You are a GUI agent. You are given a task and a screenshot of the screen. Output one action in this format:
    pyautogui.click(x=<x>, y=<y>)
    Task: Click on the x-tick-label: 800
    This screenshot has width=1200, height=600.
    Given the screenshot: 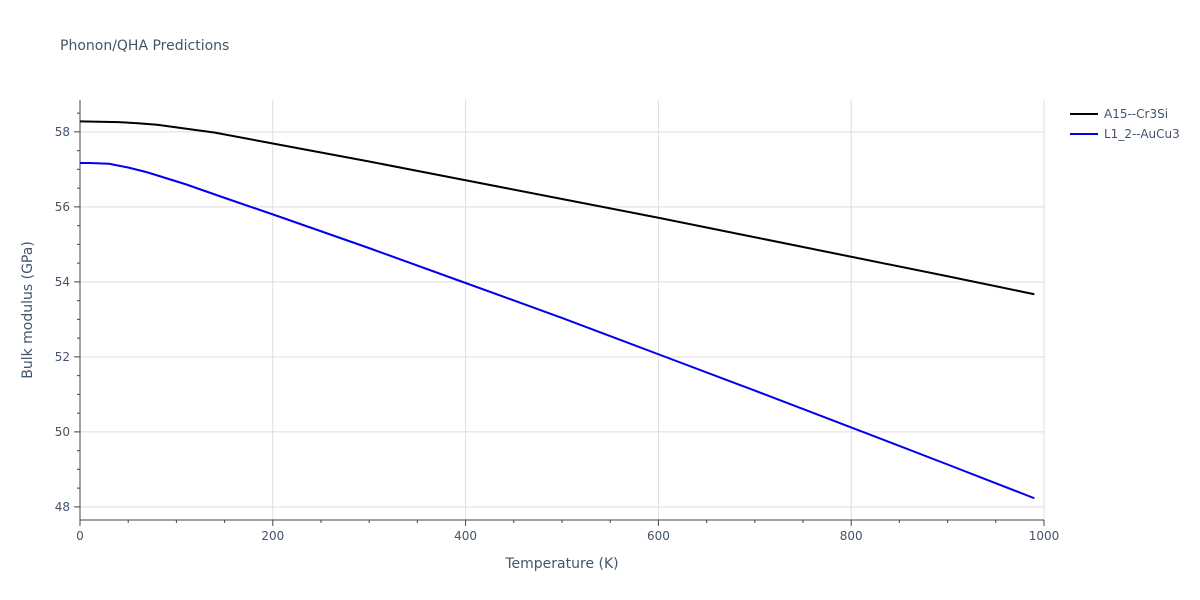 What is the action you would take?
    pyautogui.click(x=851, y=536)
    